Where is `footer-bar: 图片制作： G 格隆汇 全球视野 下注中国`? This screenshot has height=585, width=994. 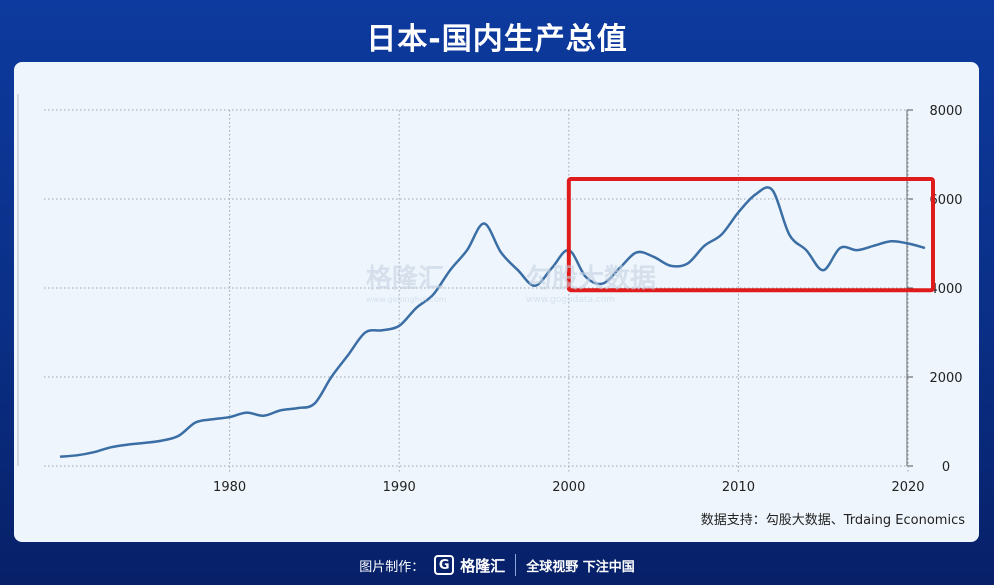 footer-bar: 图片制作： G 格隆汇 全球视野 下注中国 is located at coordinates (497, 565).